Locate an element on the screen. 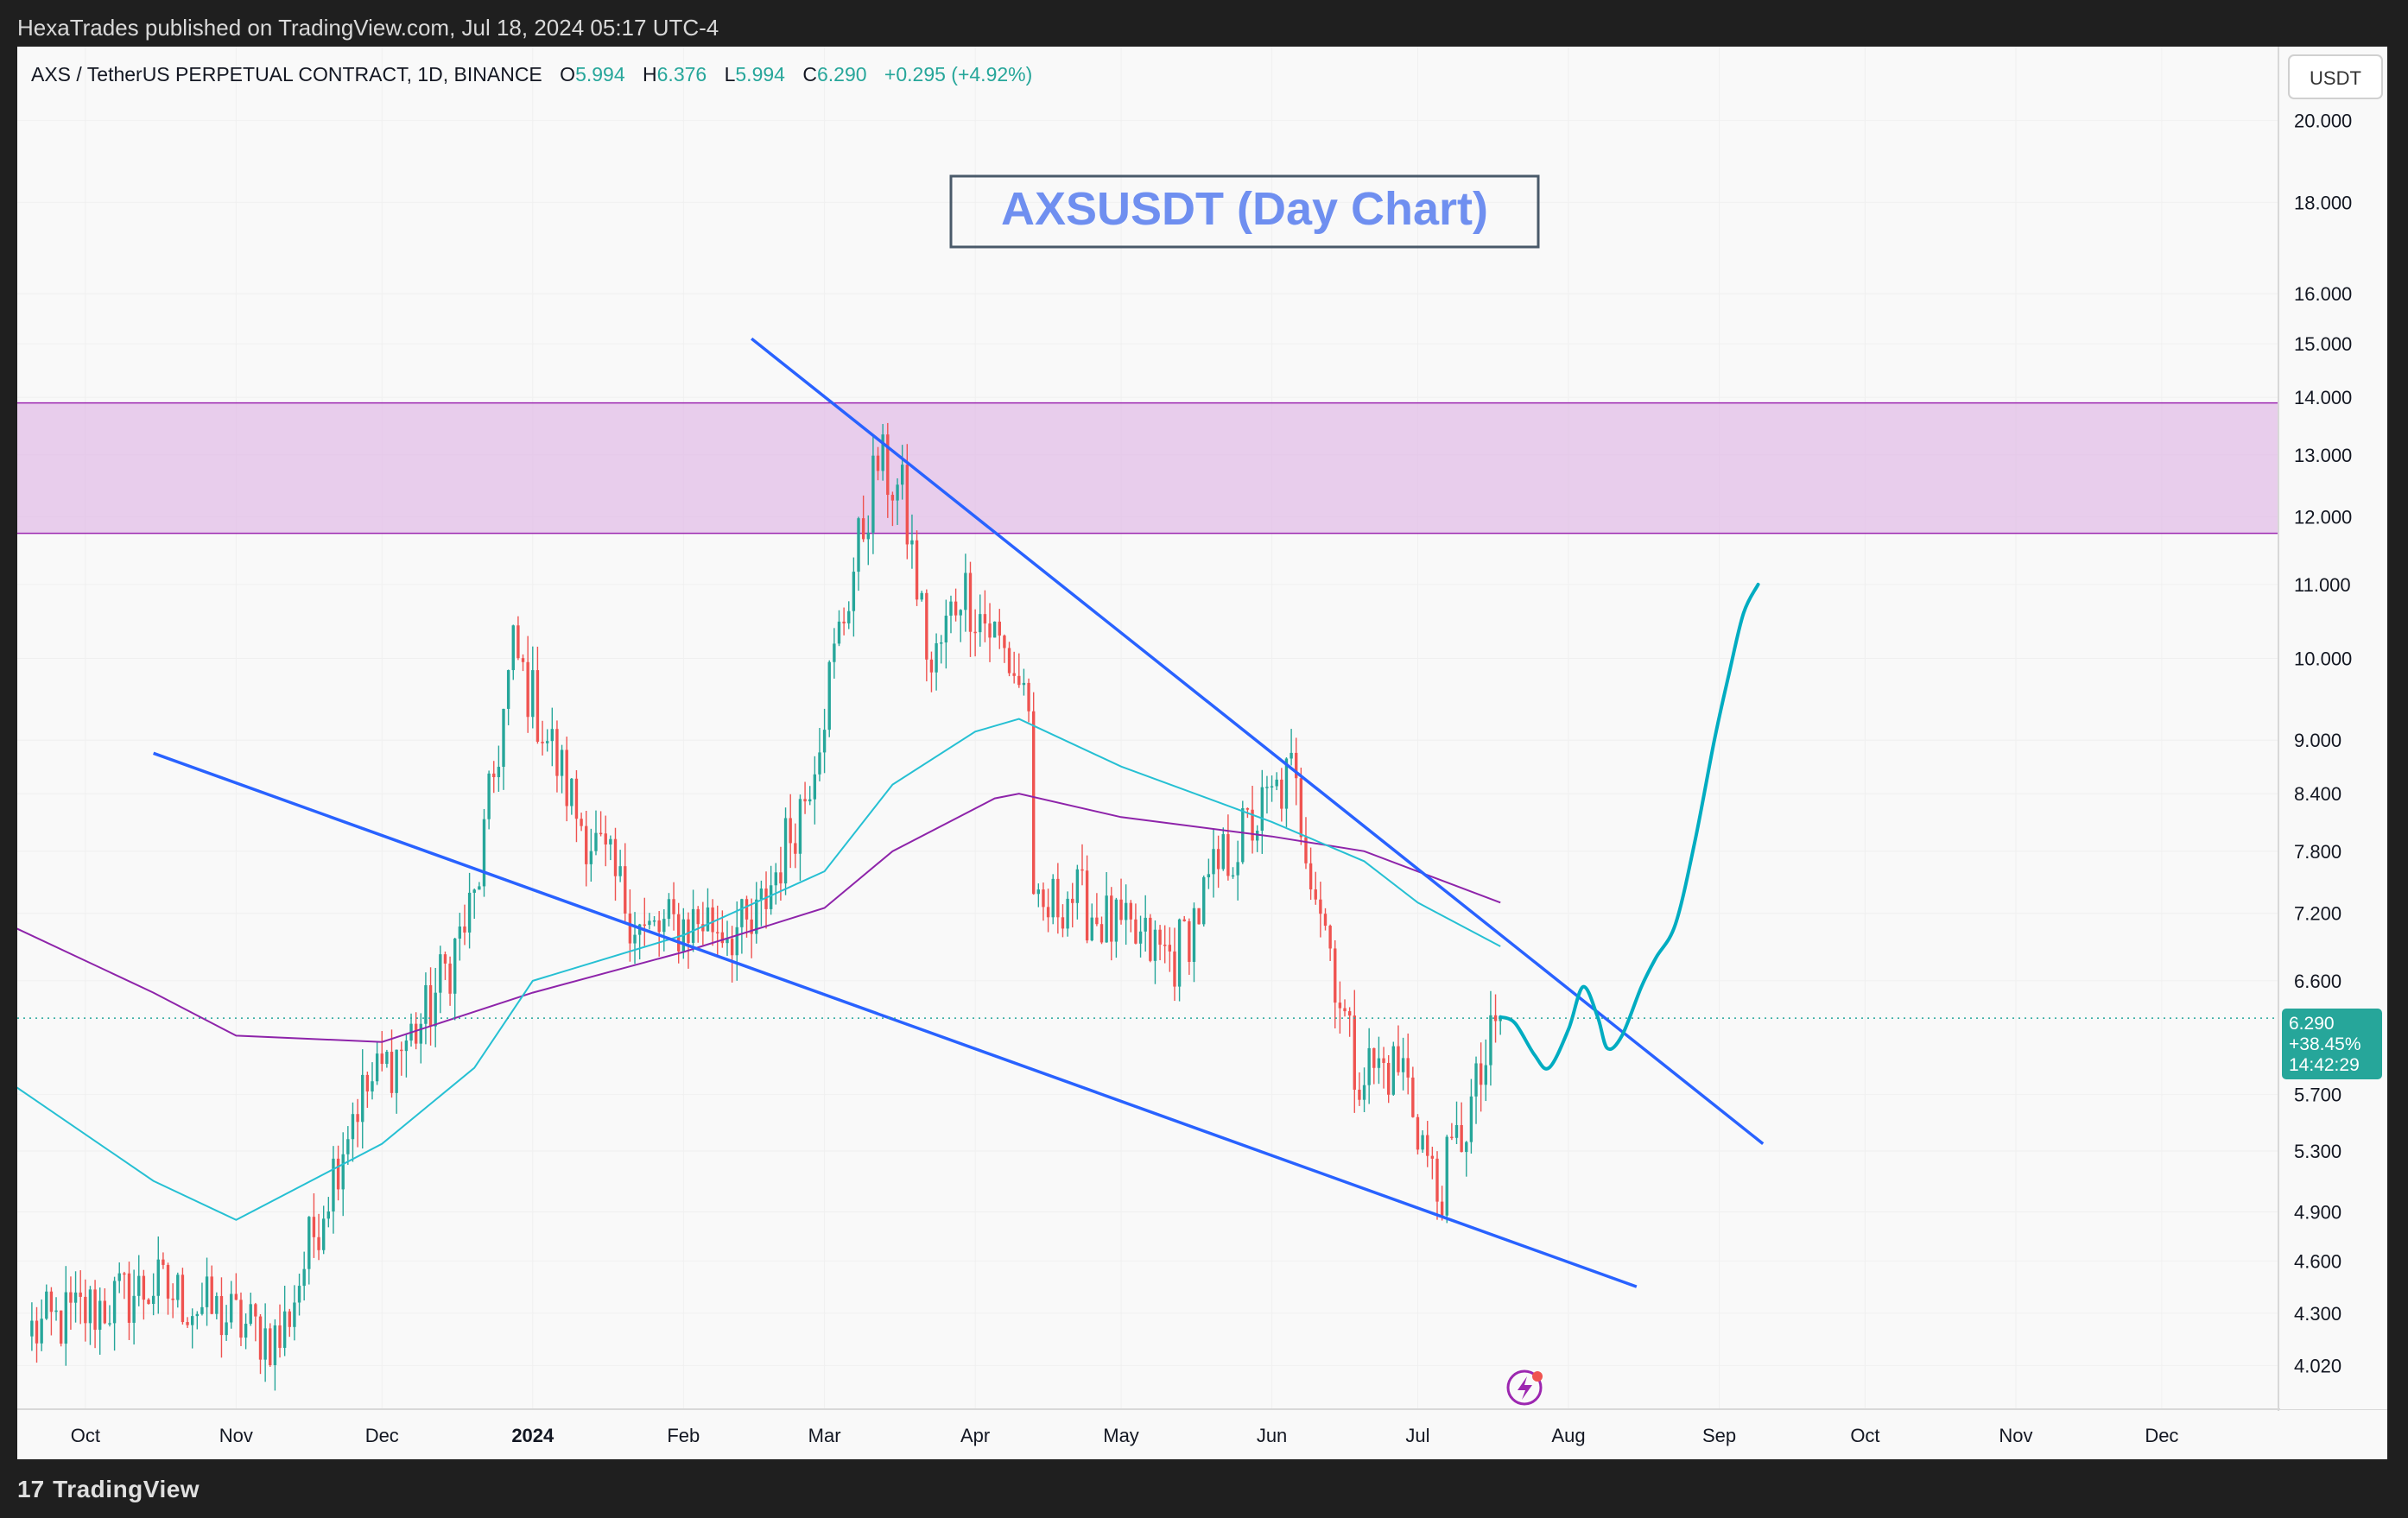 This screenshot has width=2408, height=1518. time-tick-label: Aug is located at coordinates (1568, 1435).